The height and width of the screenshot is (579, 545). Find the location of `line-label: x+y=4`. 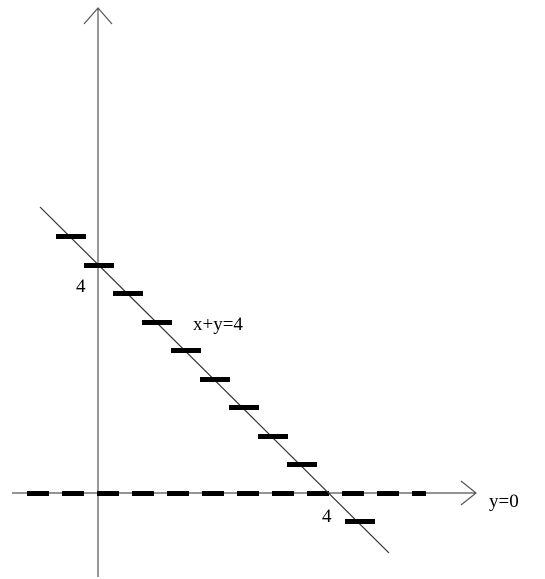

line-label: x+y=4 is located at coordinates (218, 324).